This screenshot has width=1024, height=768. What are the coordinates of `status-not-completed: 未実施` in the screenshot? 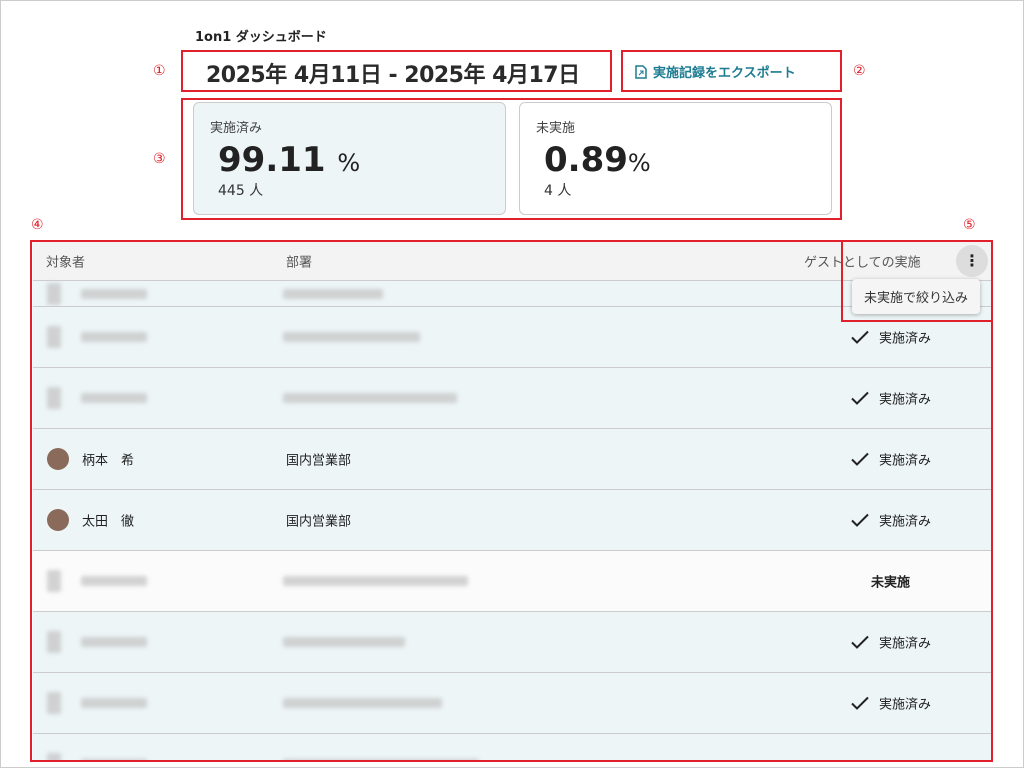 It's located at (891, 583).